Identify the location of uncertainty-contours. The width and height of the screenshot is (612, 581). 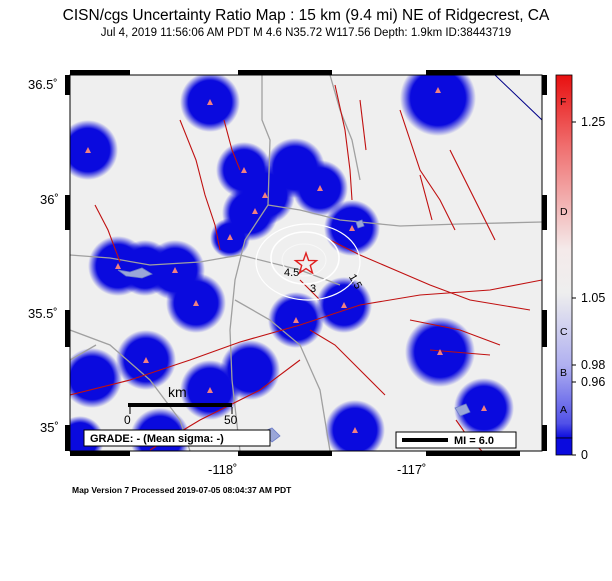
(308, 262).